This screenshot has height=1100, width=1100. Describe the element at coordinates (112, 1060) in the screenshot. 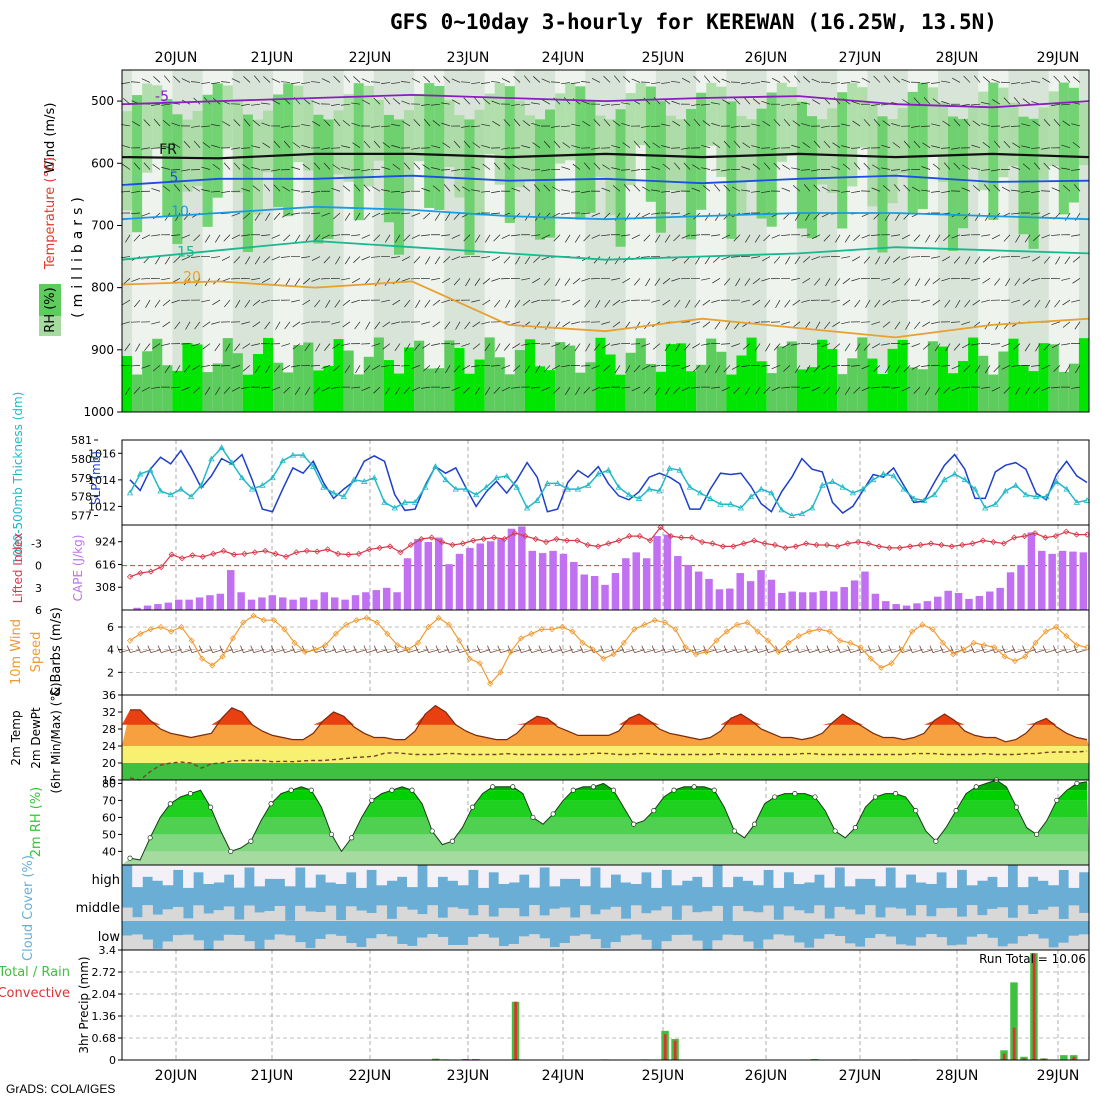

I see `precip-tick-label: 0` at that location.